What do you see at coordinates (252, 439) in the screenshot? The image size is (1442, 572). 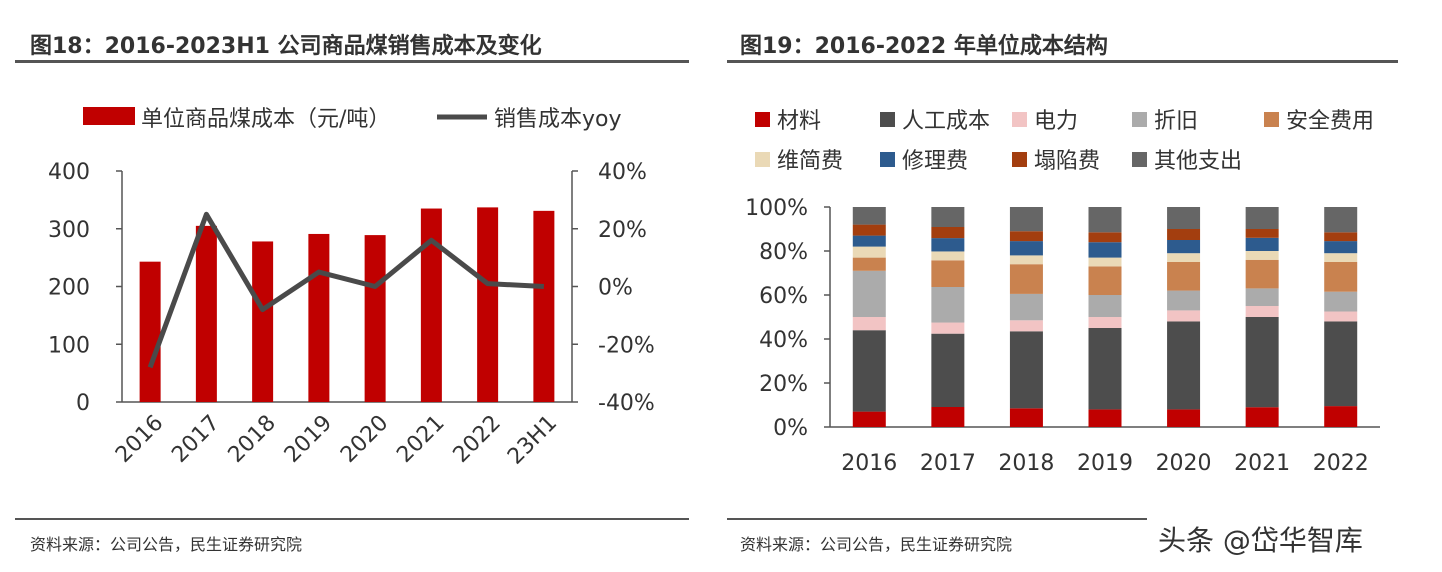 I see `category-label-2018: 2018` at bounding box center [252, 439].